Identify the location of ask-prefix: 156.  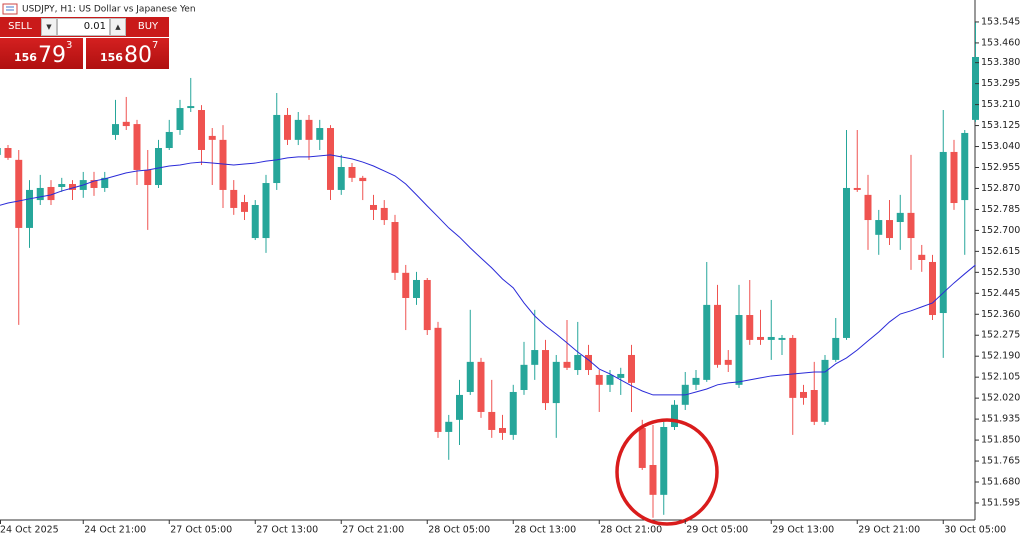
(111, 57).